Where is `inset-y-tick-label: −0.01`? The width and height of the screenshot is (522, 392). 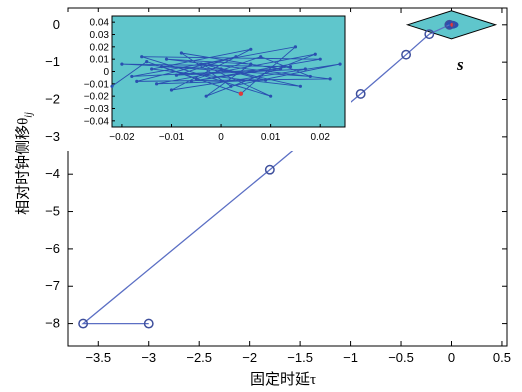 inset-y-tick-label: −0.01 is located at coordinates (97, 84).